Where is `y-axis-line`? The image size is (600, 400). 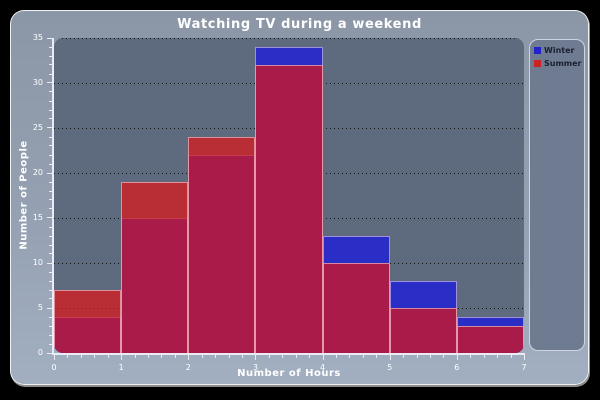 y-axis-line is located at coordinates (53, 196).